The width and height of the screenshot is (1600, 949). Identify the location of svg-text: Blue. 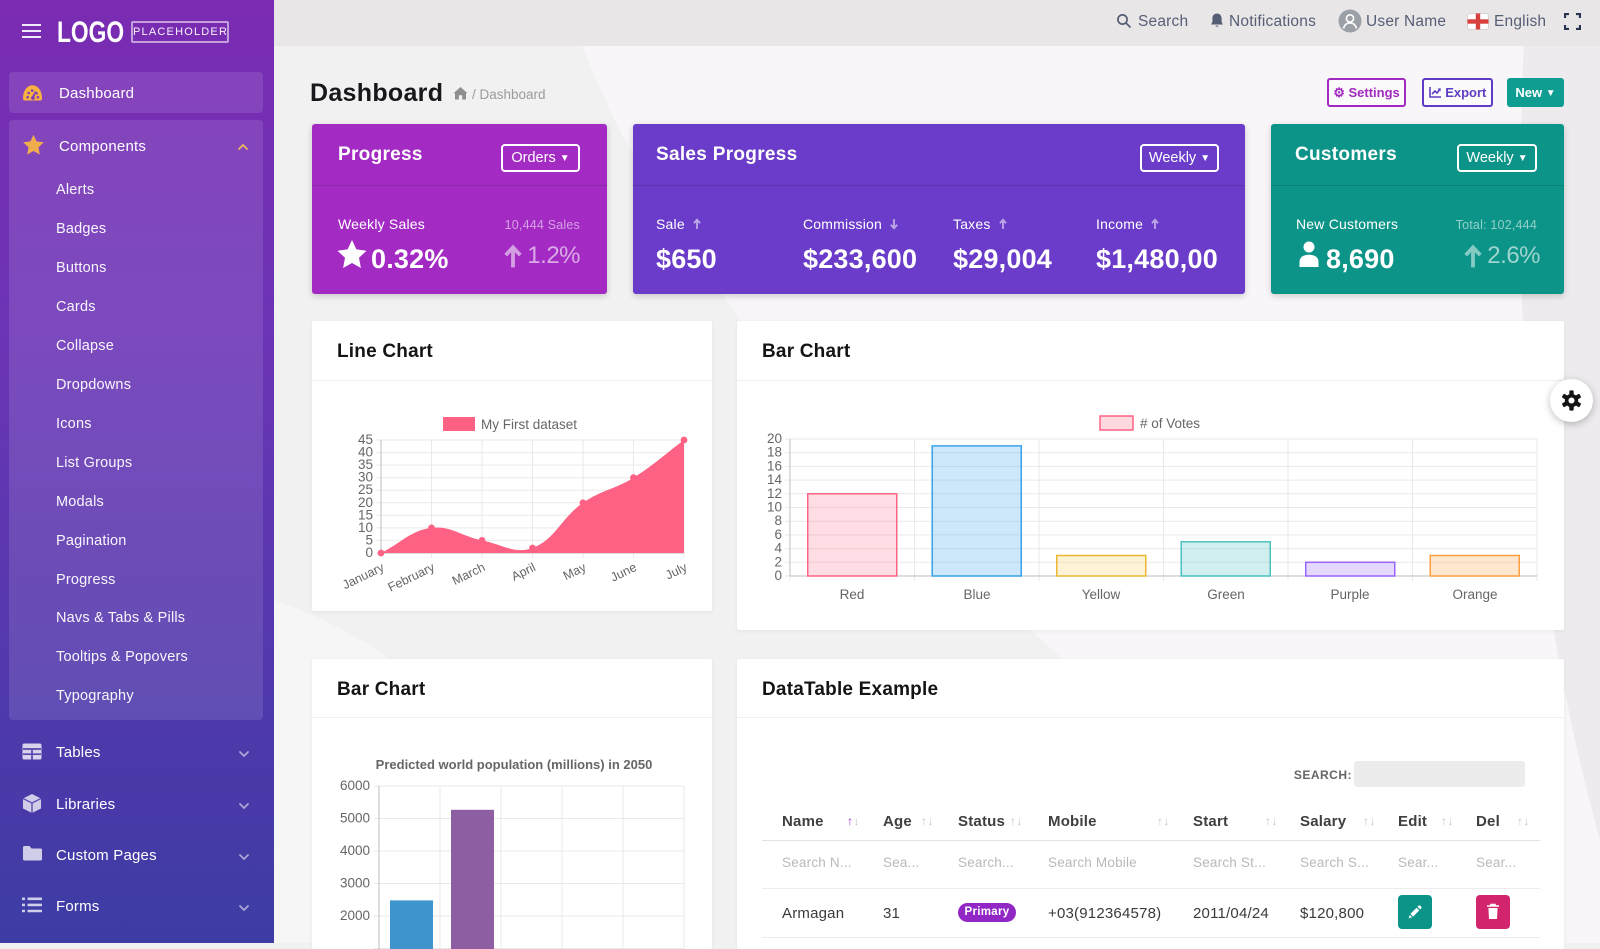
(976, 594).